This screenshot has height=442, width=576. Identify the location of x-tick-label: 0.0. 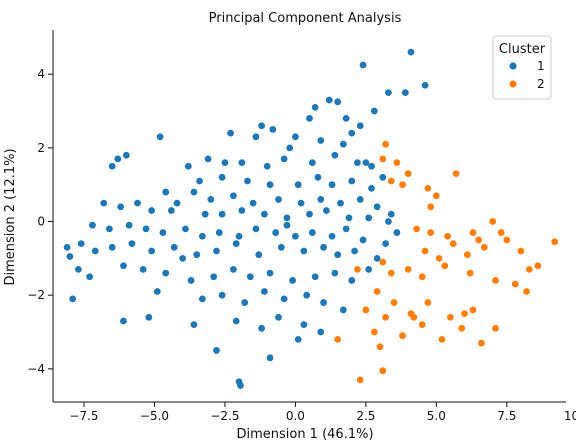
(295, 416).